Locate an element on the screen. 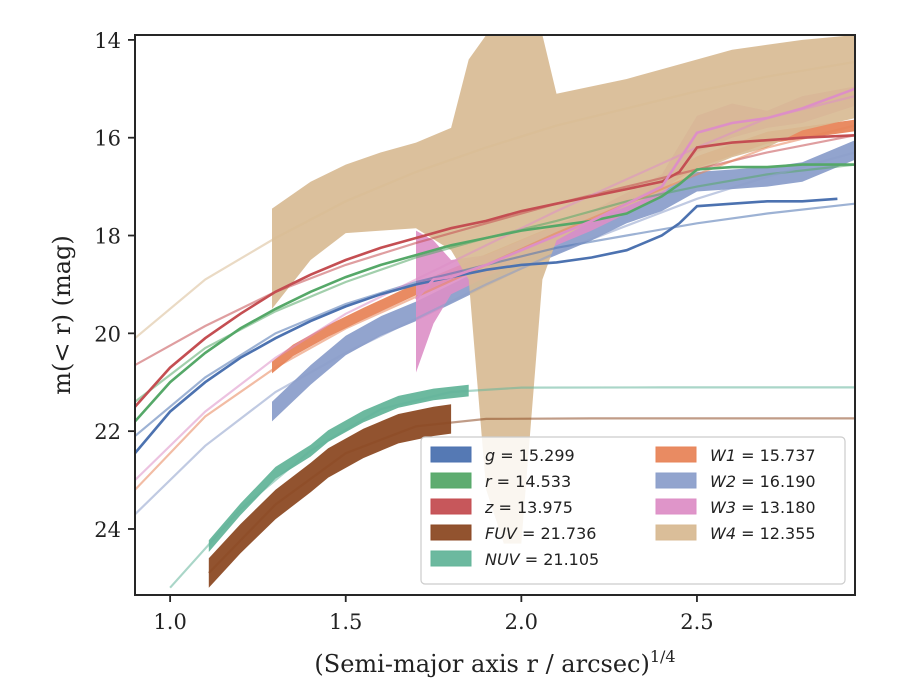  w3-legend-swatch is located at coordinates (676, 506).